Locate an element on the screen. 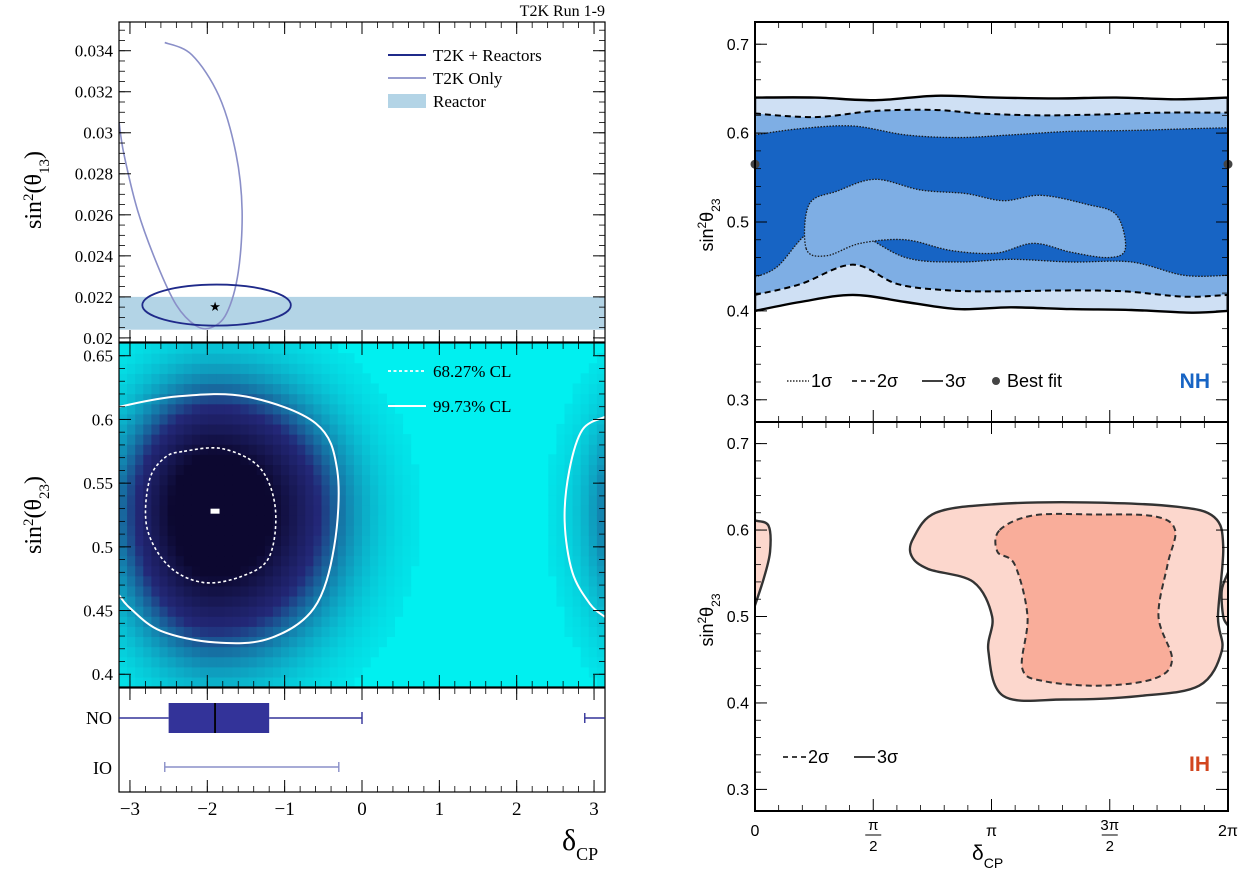 This screenshot has width=1252, height=873. y-tick-label: 0.3 is located at coordinates (738, 790).